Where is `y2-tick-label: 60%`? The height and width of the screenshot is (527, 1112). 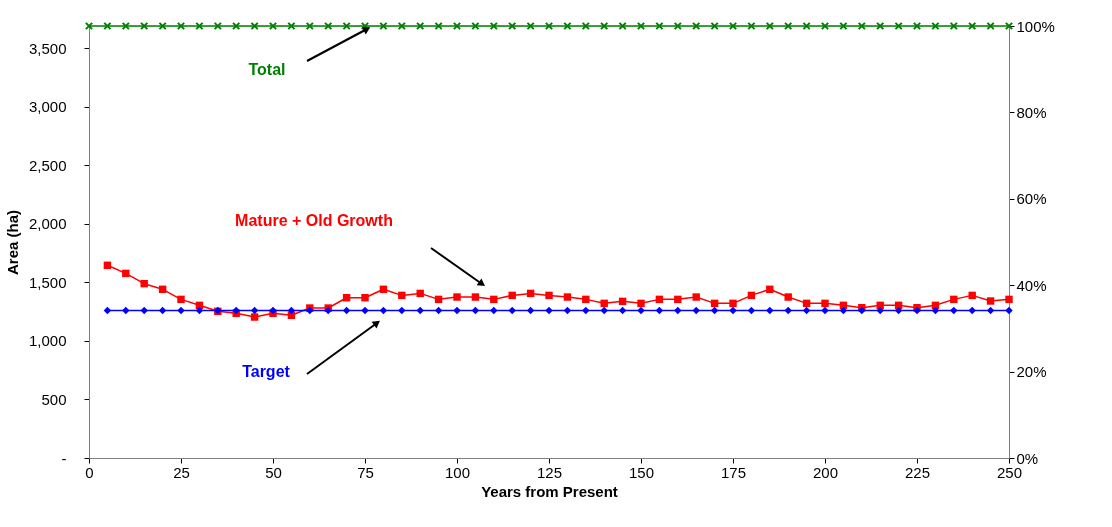
y2-tick-label: 60% is located at coordinates (1031, 199).